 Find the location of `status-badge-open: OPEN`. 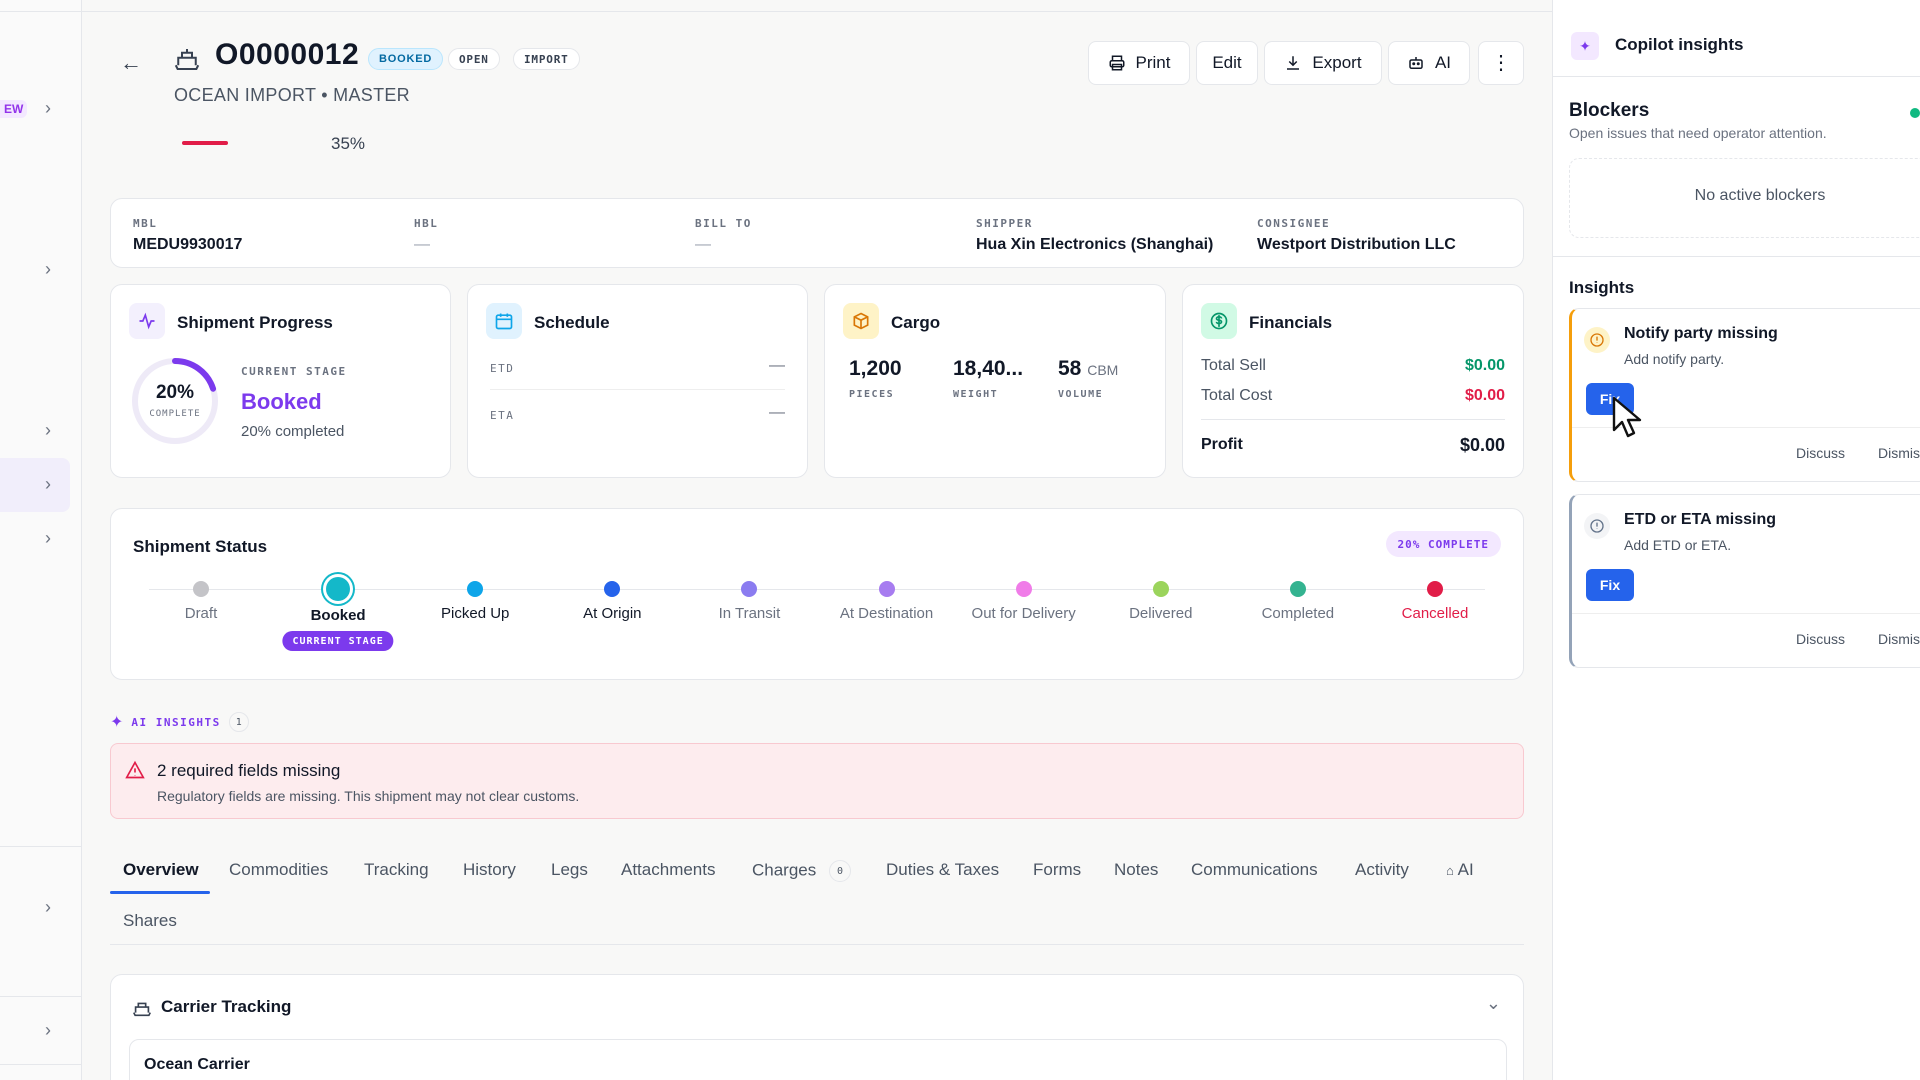

status-badge-open: OPEN is located at coordinates (474, 59).